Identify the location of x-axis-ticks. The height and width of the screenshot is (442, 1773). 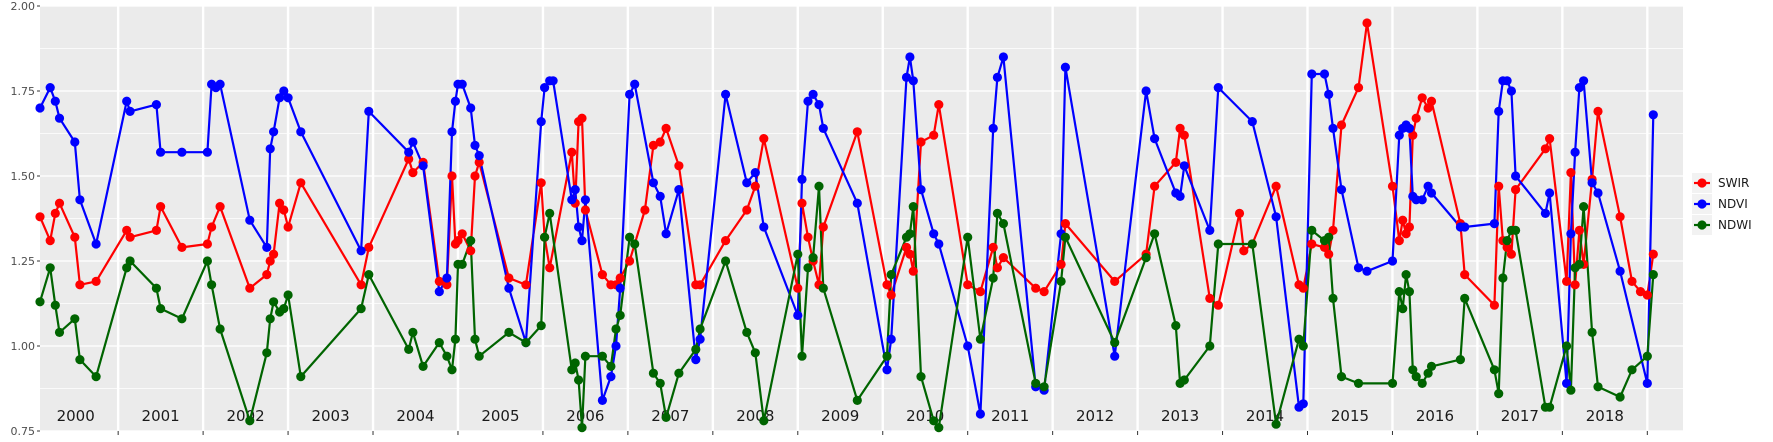
(882, 433).